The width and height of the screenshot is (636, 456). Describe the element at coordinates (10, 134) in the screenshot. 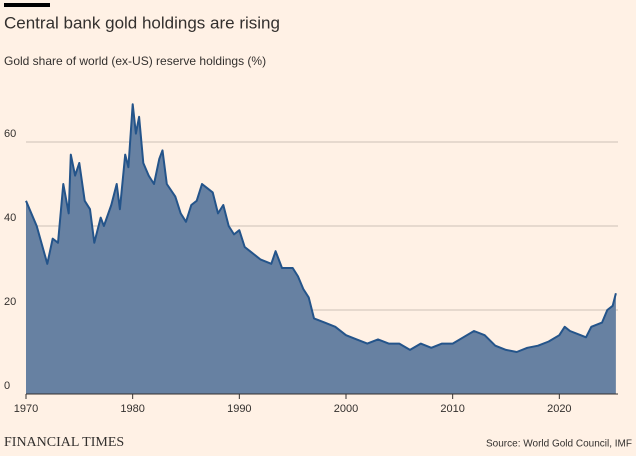

I see `y-tick-label: 60` at that location.